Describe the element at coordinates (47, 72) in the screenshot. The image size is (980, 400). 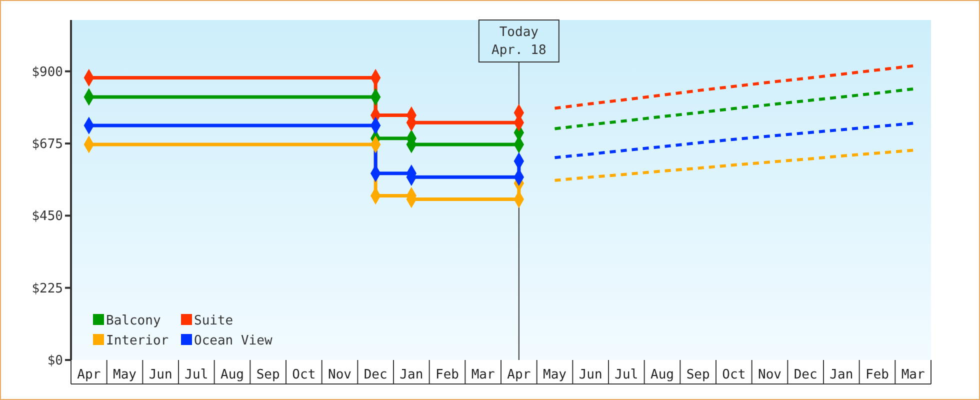
I see `y-tick-label: $900` at that location.